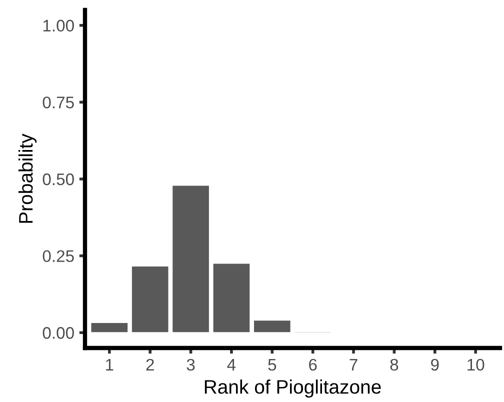 This screenshot has width=504, height=402. I want to click on y-tick-label: 0.00, so click(58, 333).